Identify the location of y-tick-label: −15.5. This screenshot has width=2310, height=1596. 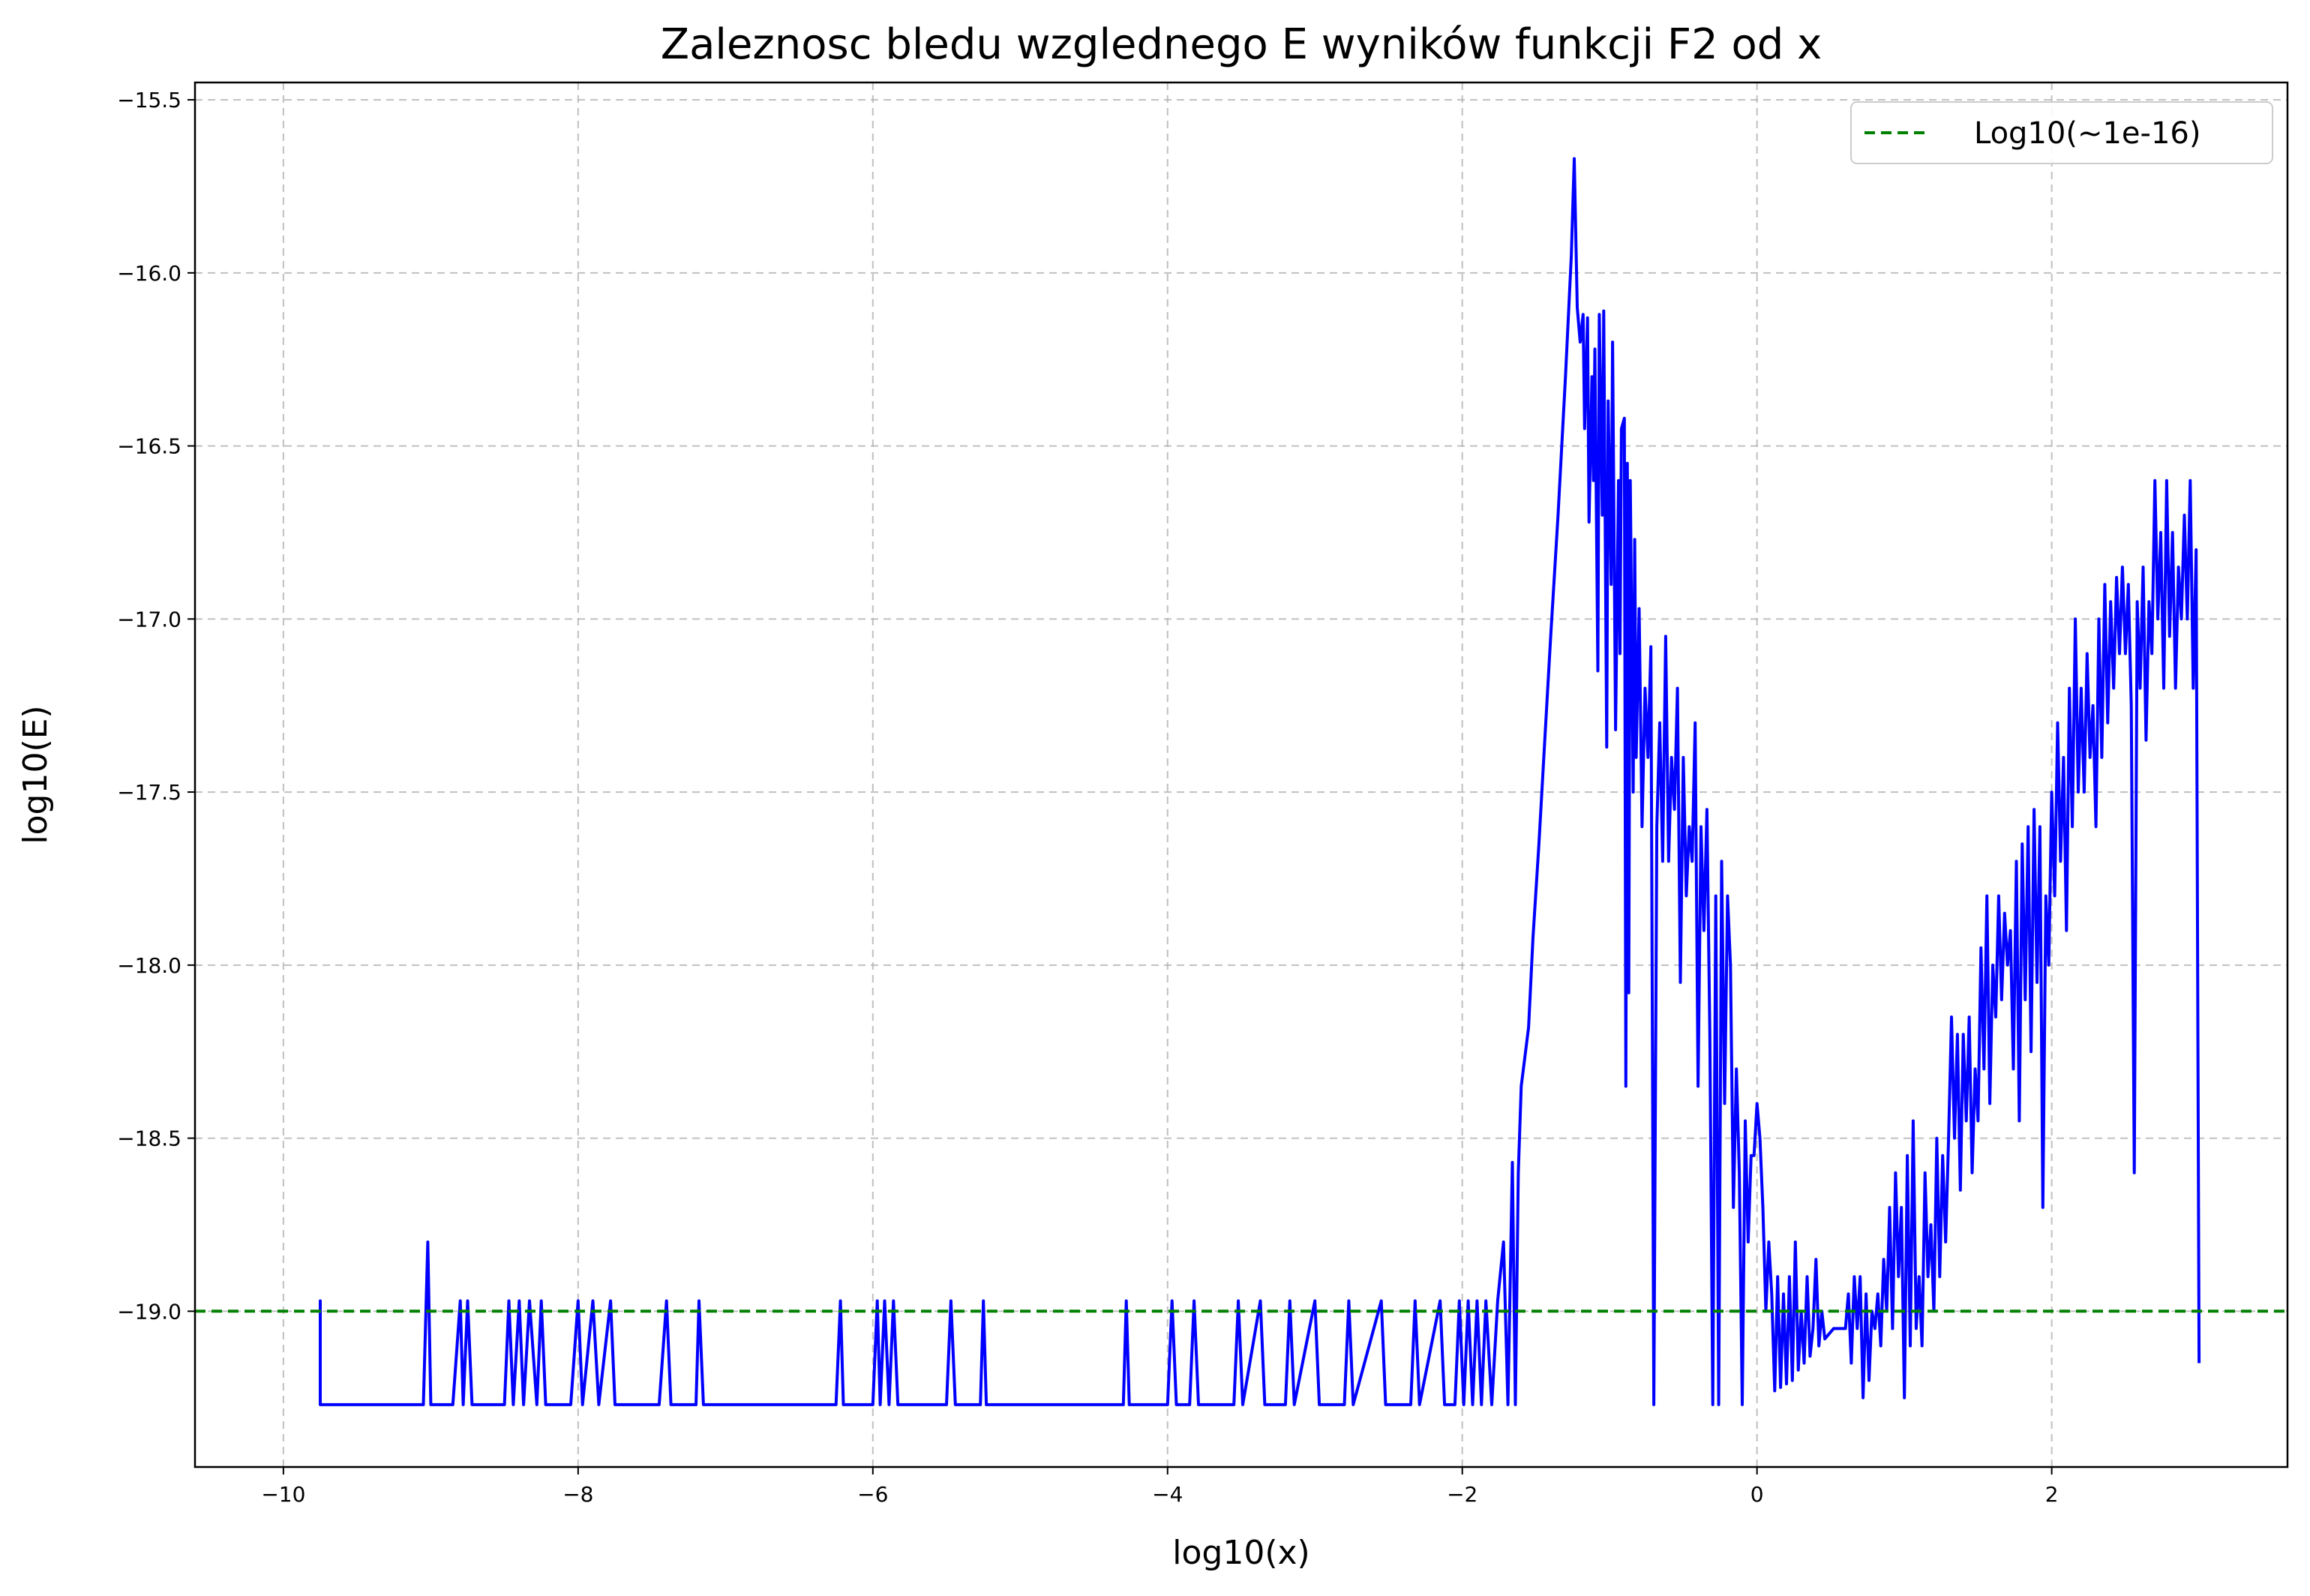
(149, 100).